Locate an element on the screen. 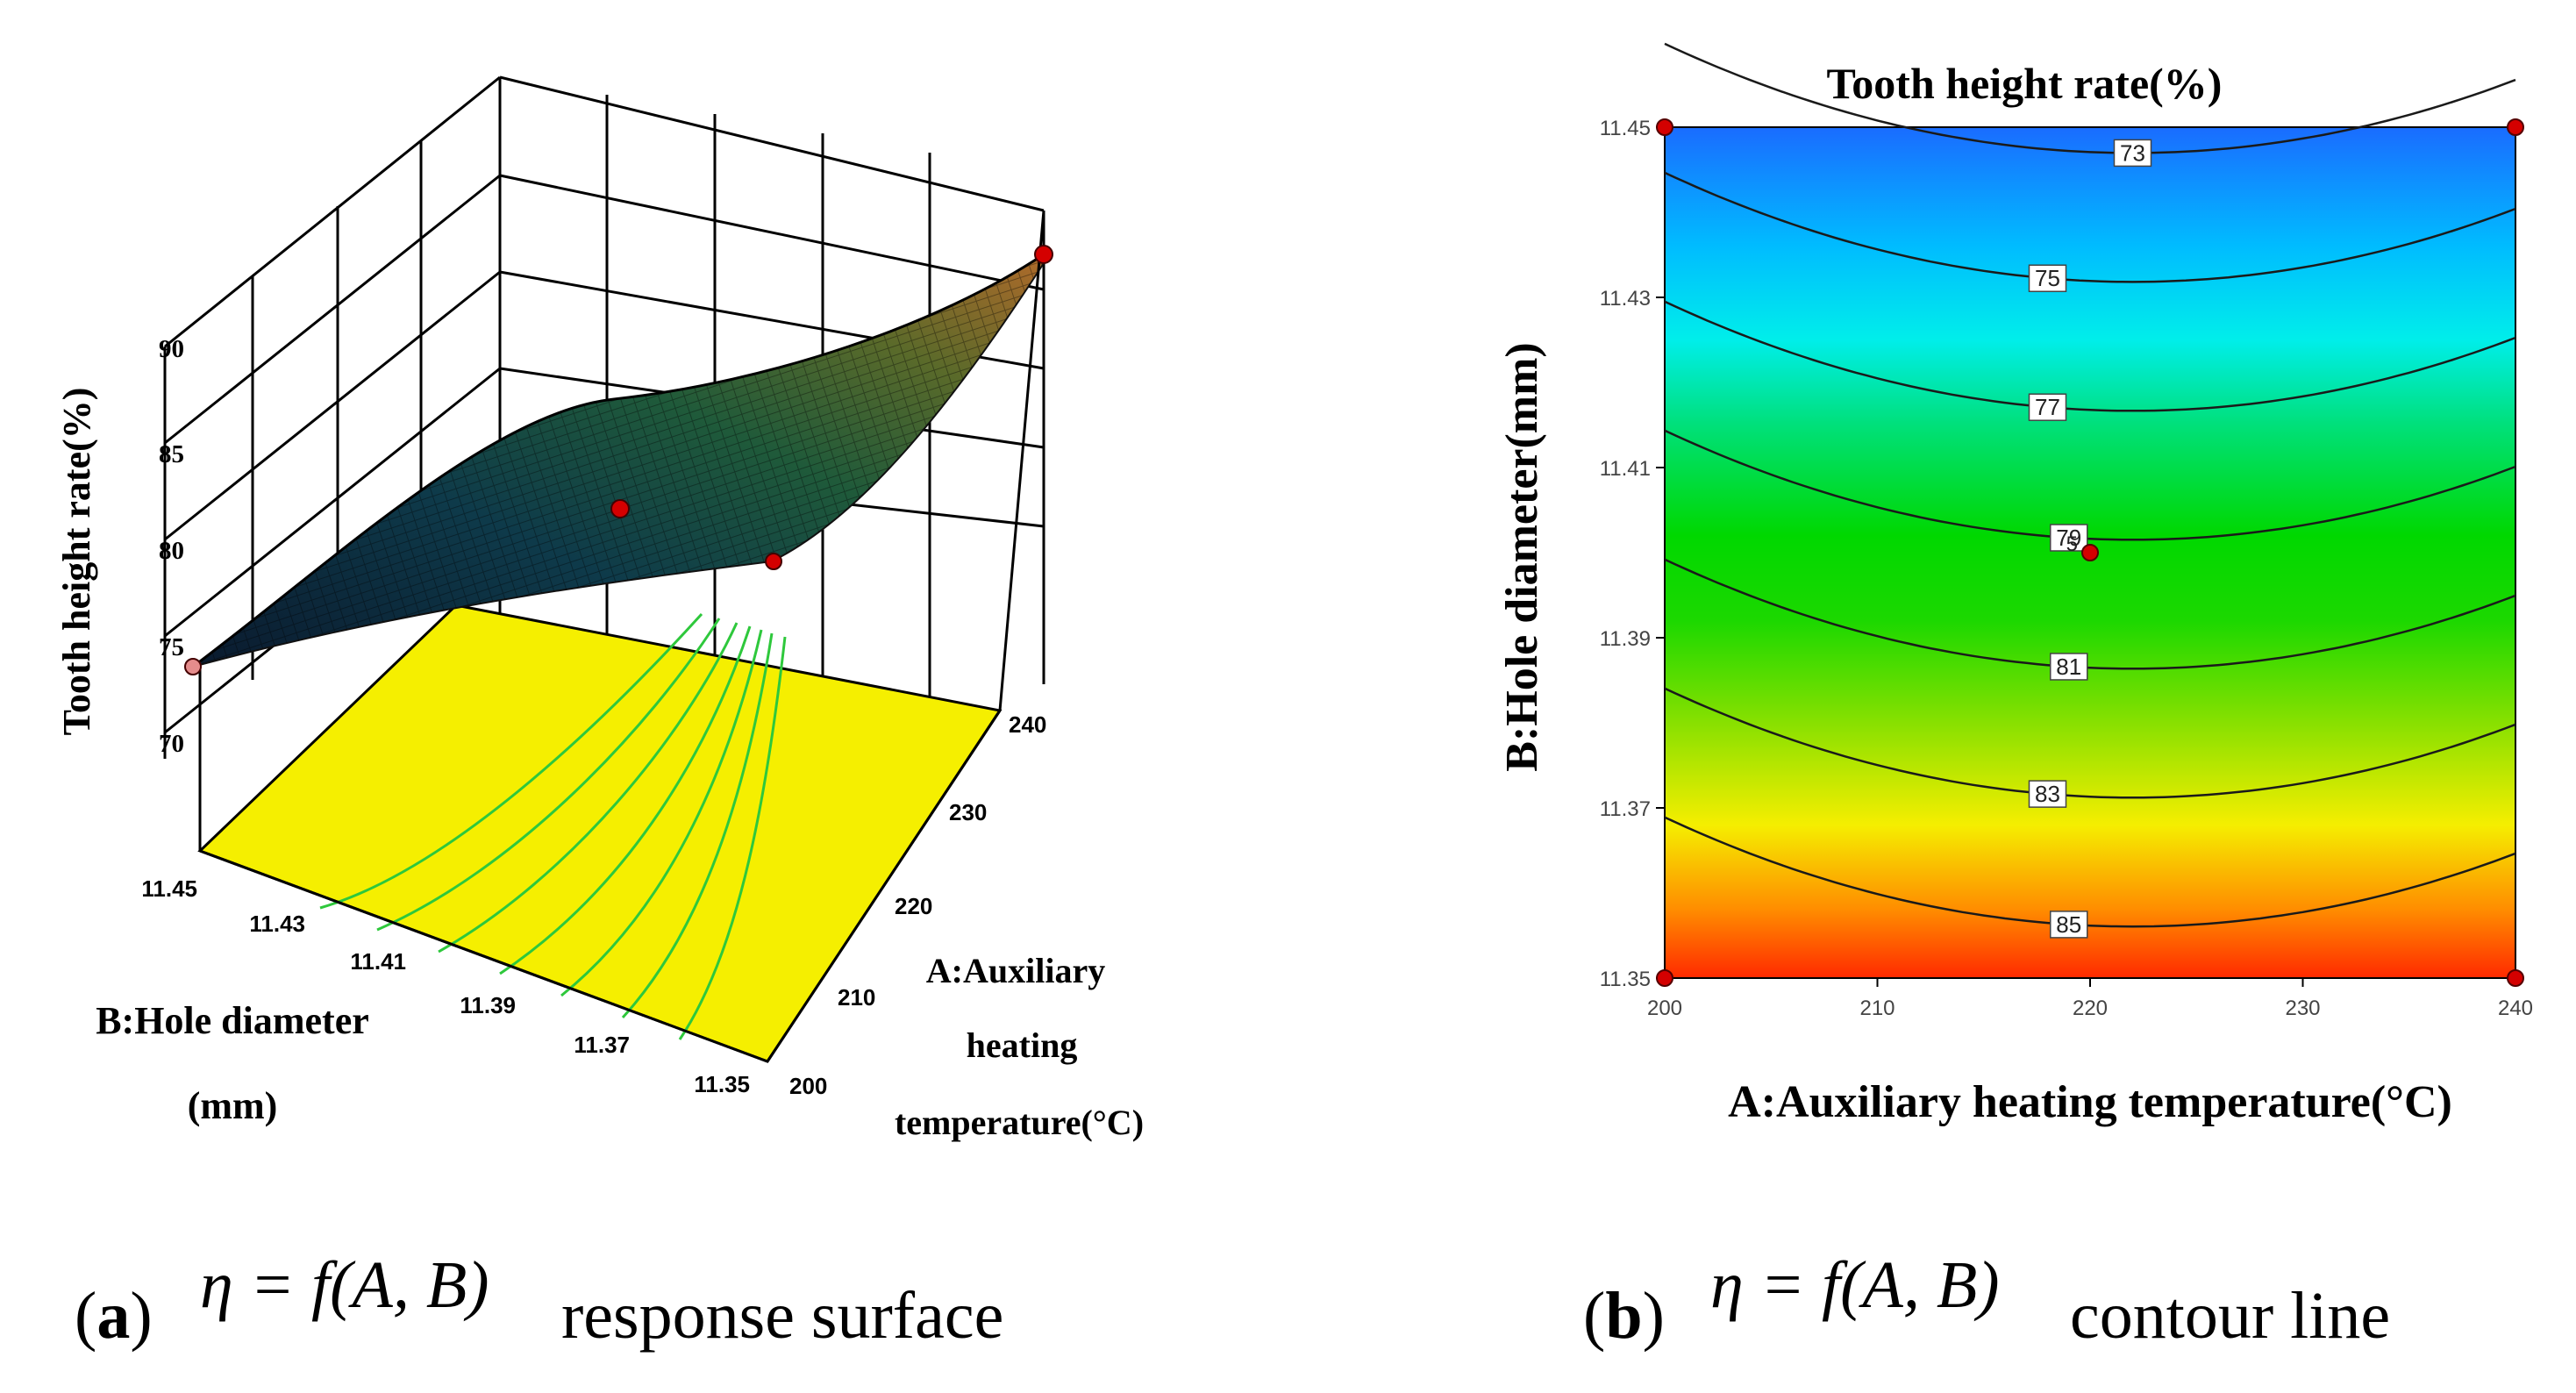 The width and height of the screenshot is (2576, 1393). x-axis: 200 210 220 230 240 is located at coordinates (917, 905).